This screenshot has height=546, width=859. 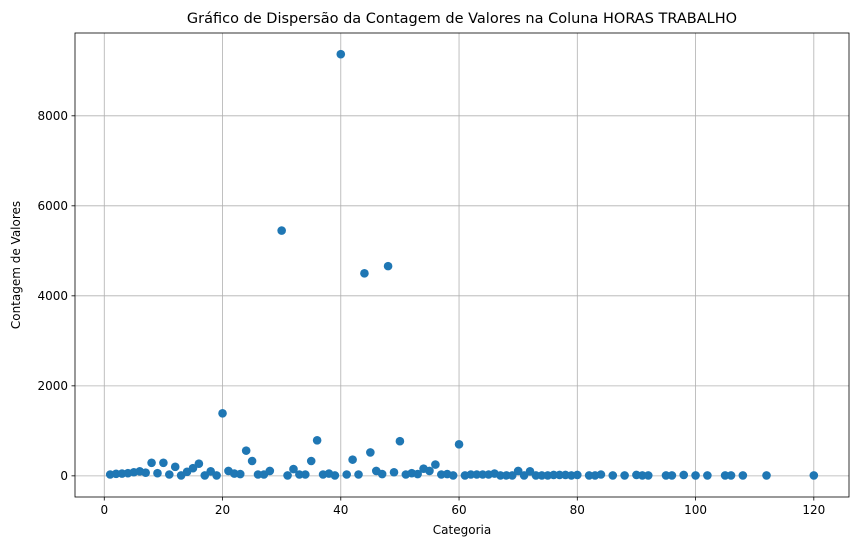 What do you see at coordinates (52, 296) in the screenshot?
I see `y-tick-label: 4000` at bounding box center [52, 296].